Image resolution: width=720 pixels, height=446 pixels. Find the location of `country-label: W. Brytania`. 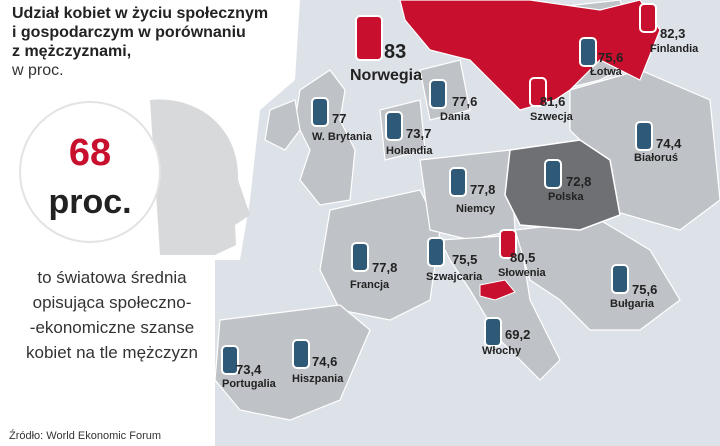

country-label: W. Brytania is located at coordinates (342, 137).